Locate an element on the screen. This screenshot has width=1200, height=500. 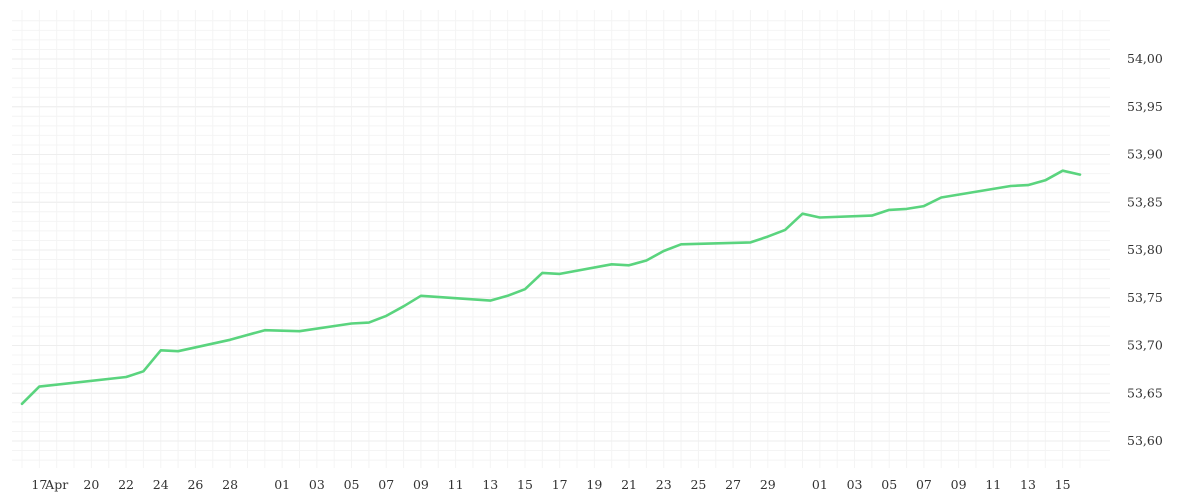
y-tick-label: 54,00 is located at coordinates (1145, 58).